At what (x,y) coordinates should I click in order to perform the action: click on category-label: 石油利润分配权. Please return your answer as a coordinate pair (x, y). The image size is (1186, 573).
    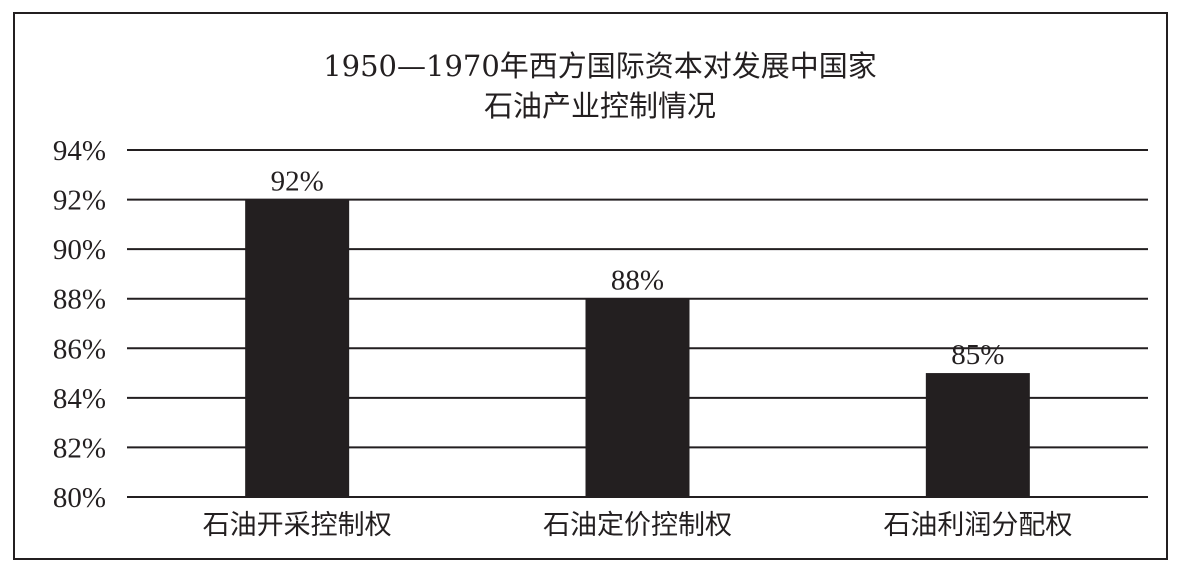
    Looking at the image, I should click on (977, 525).